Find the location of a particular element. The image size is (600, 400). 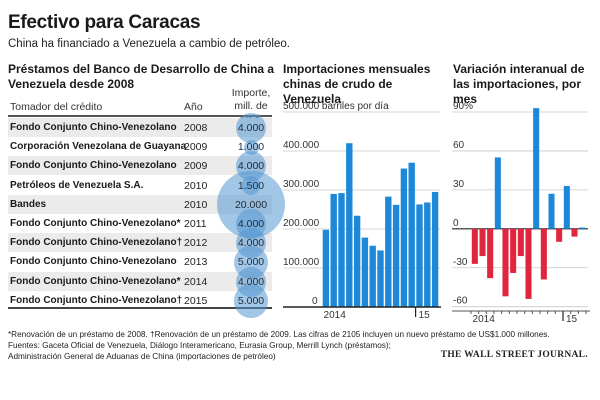

borrower-cell: Bandes is located at coordinates (28, 204).